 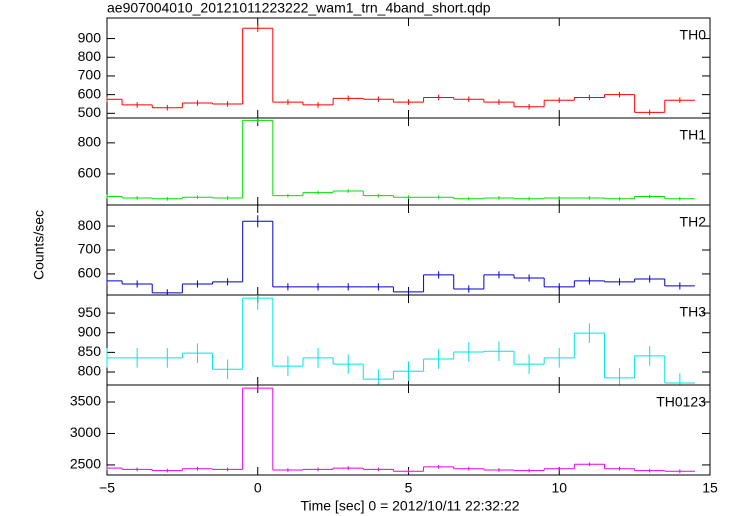 I want to click on y-tick-label: 850, so click(x=90, y=351).